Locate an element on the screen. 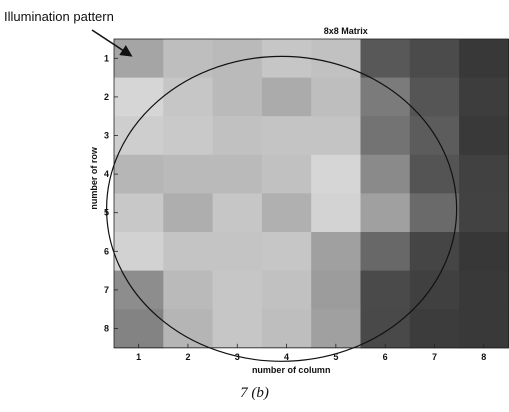 This screenshot has height=412, width=509. chart-title: 8x8 Matrix is located at coordinates (346, 31).